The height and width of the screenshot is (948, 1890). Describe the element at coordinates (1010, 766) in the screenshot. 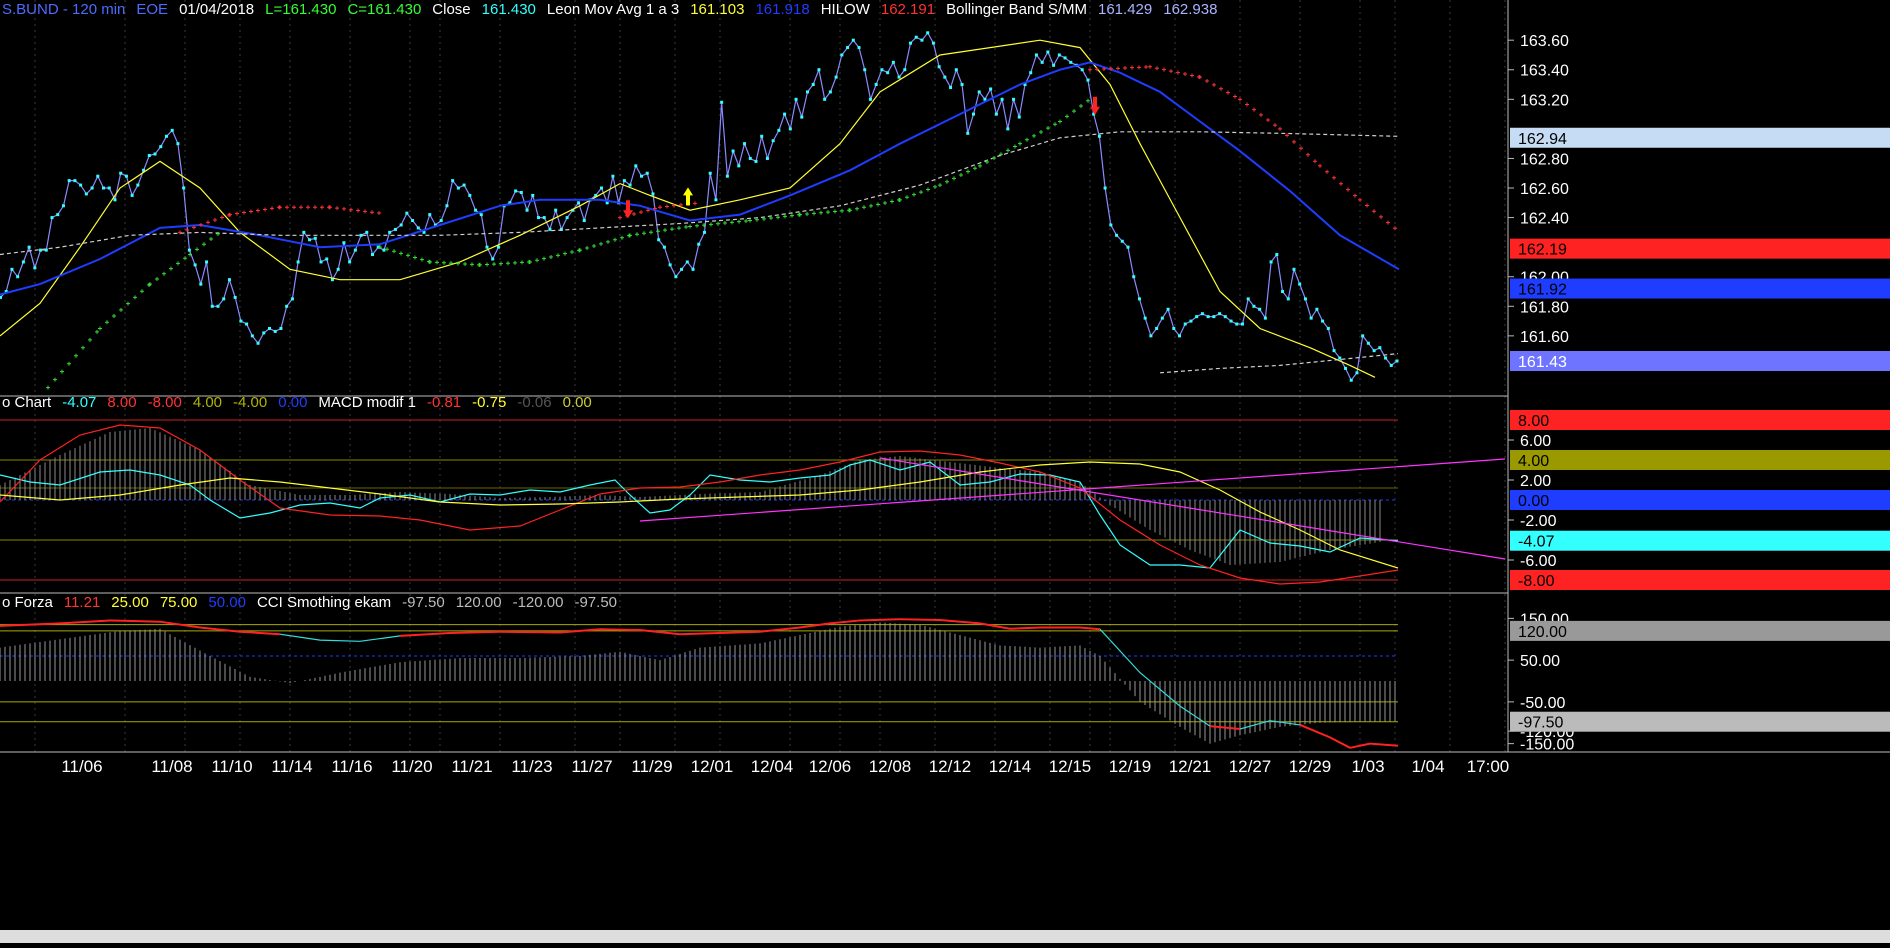

I see `x-axis-label: 12/14` at that location.